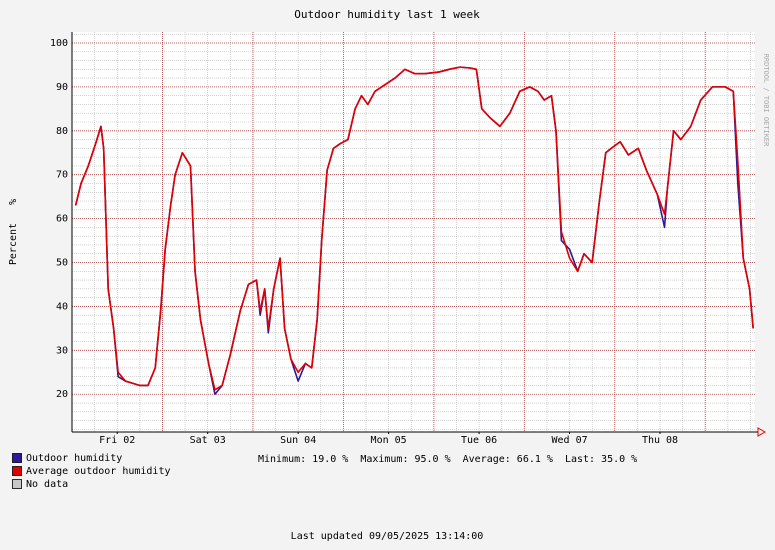  I want to click on stat: Average: 66.1 %, so click(508, 459).